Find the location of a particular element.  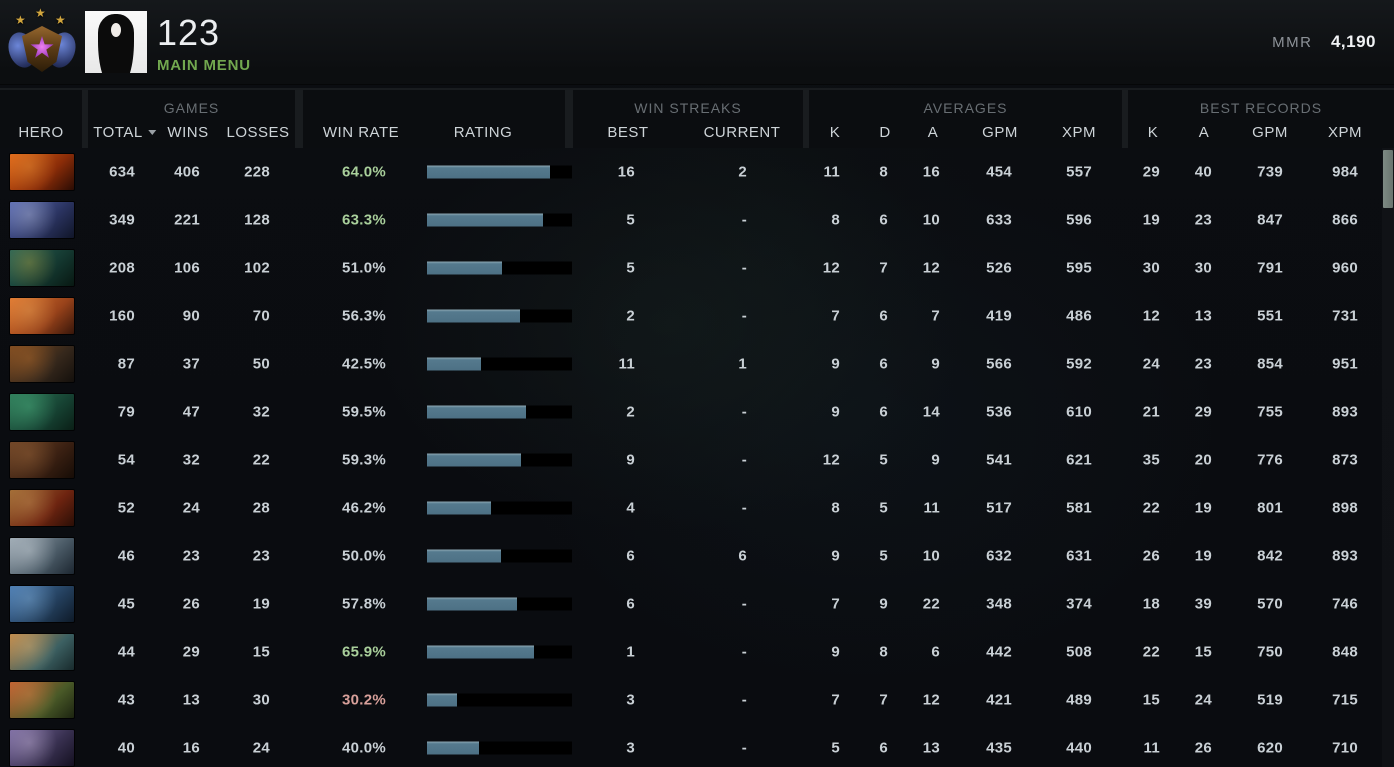

wins-cell: 106 is located at coordinates (187, 268).